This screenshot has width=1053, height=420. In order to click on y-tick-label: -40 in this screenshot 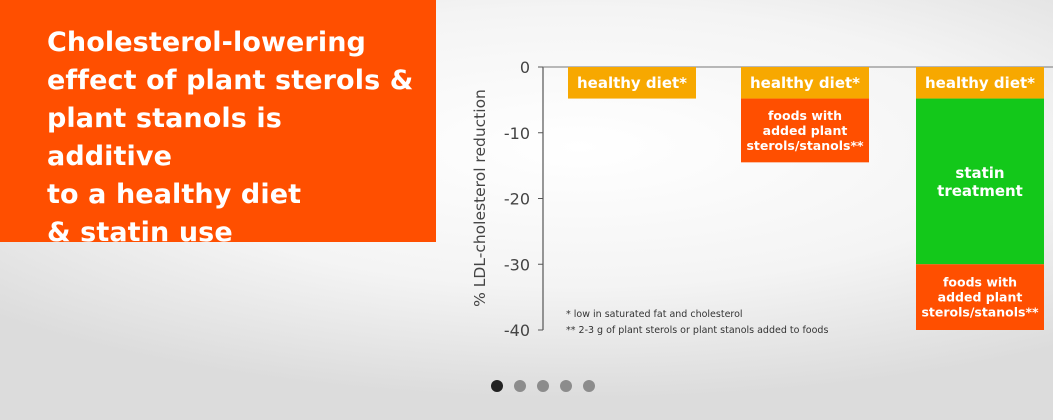, I will do `click(517, 330)`.